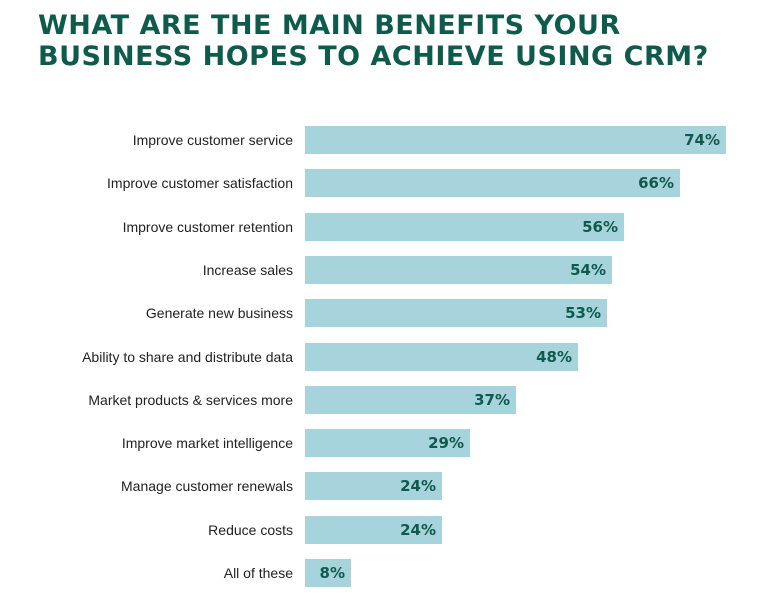  I want to click on value-label: 8%, so click(332, 573).